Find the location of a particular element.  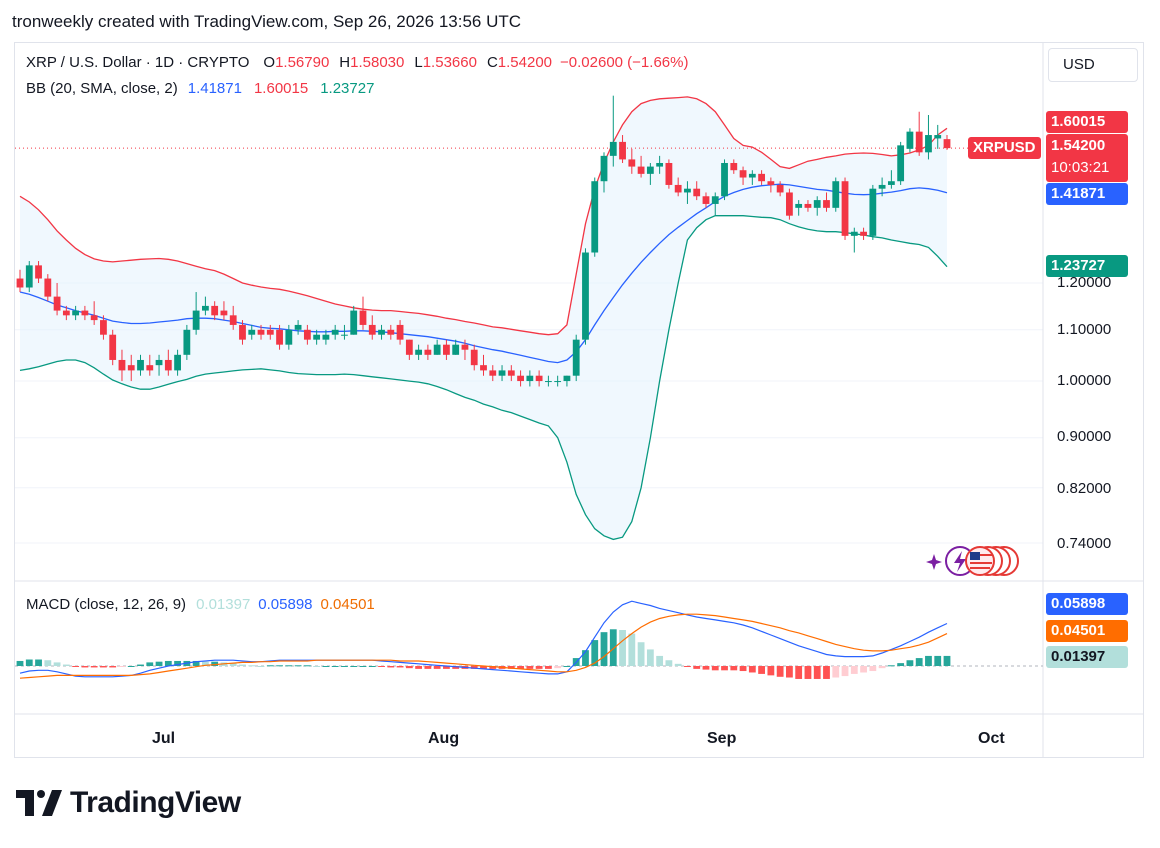

tradingview-logo-icon is located at coordinates (39, 803).